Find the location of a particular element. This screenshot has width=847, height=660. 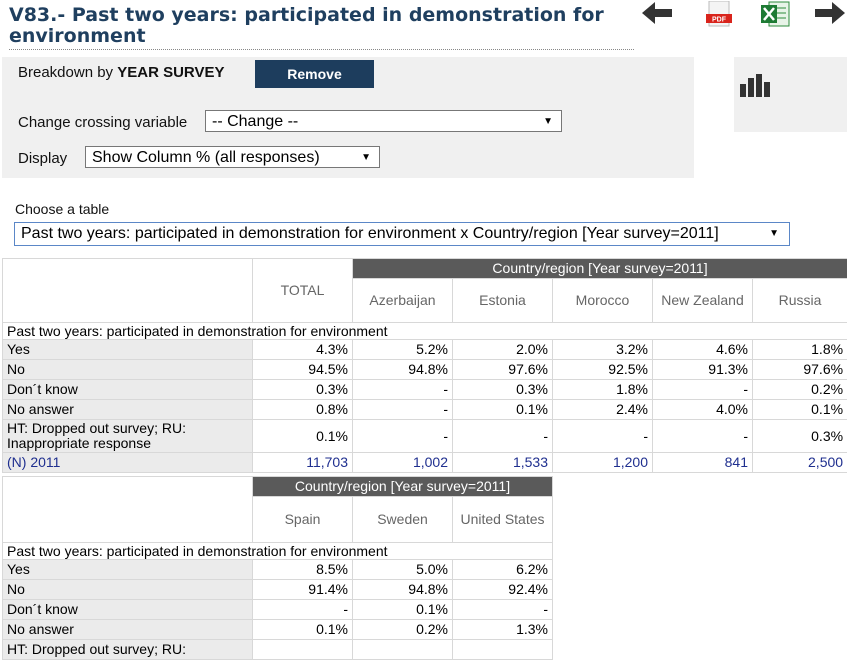

table-row: Yes 8.5% 5.0% 6.2% is located at coordinates (278, 570).